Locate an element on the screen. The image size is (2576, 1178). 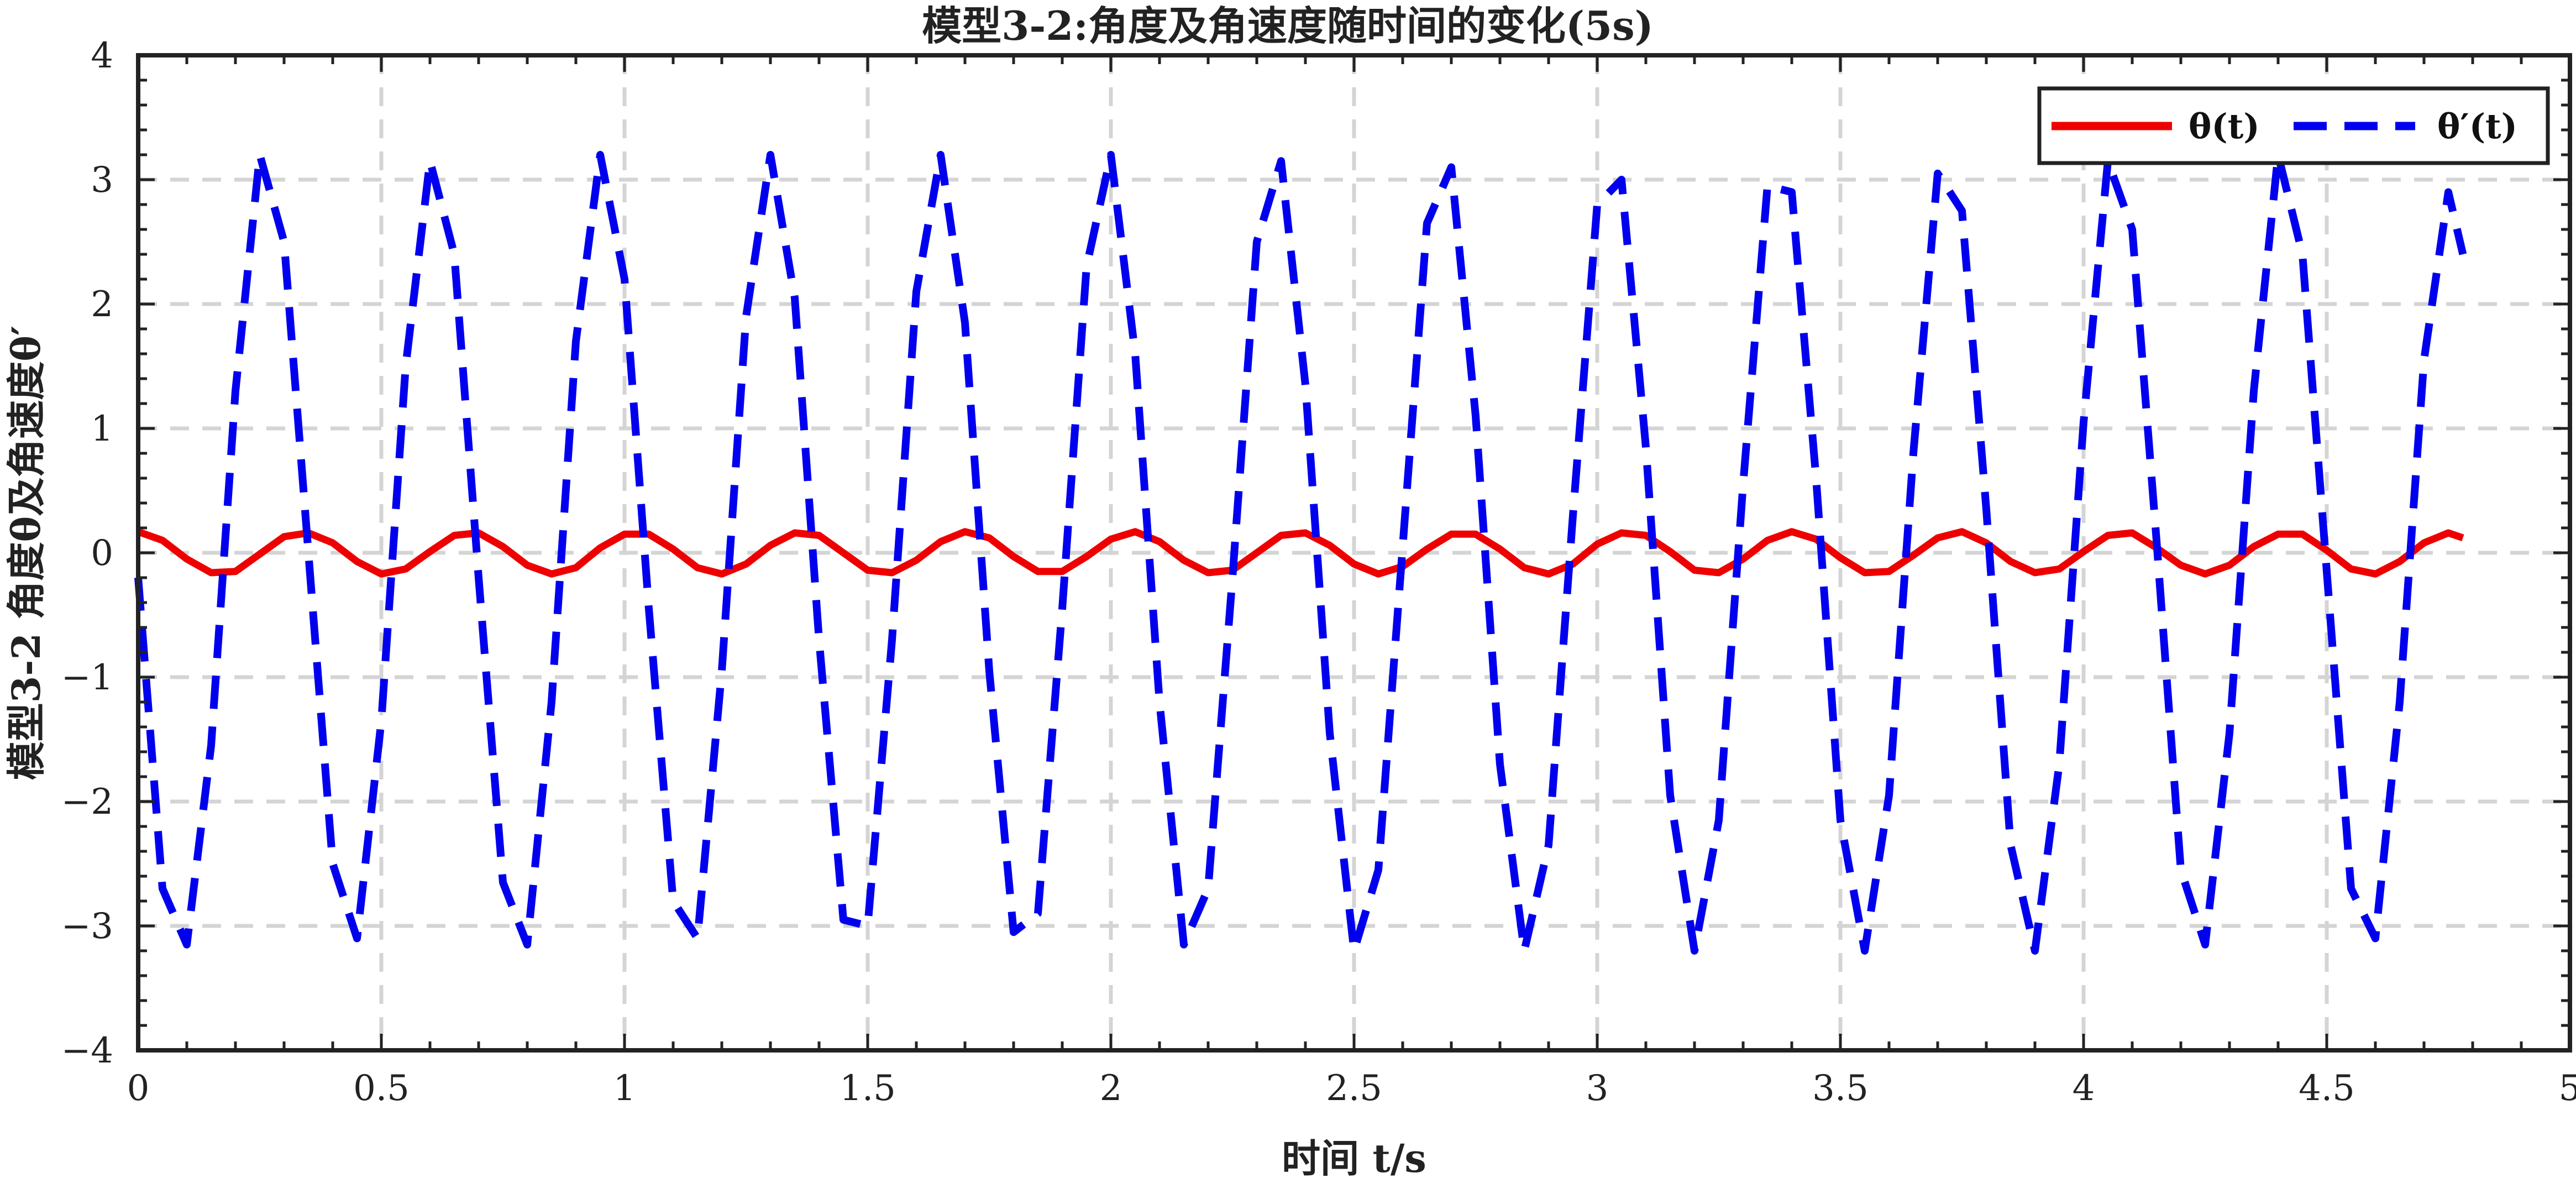
x-tick-label: 1.5 is located at coordinates (868, 1088).